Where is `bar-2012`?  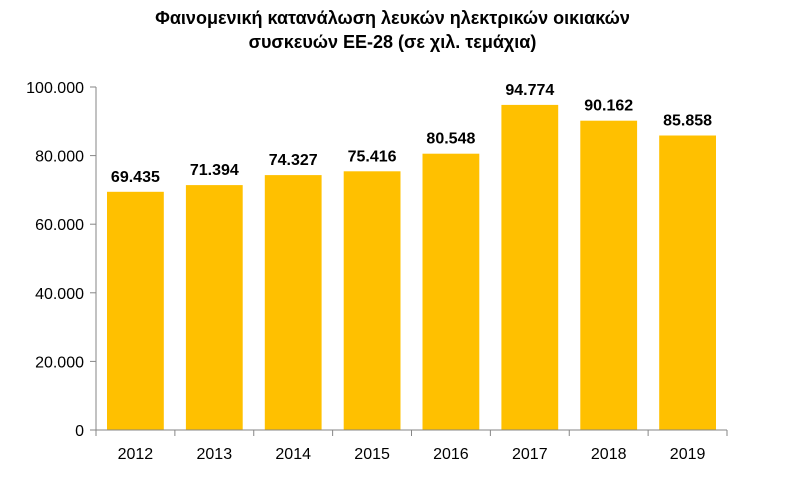
bar-2012 is located at coordinates (135, 310).